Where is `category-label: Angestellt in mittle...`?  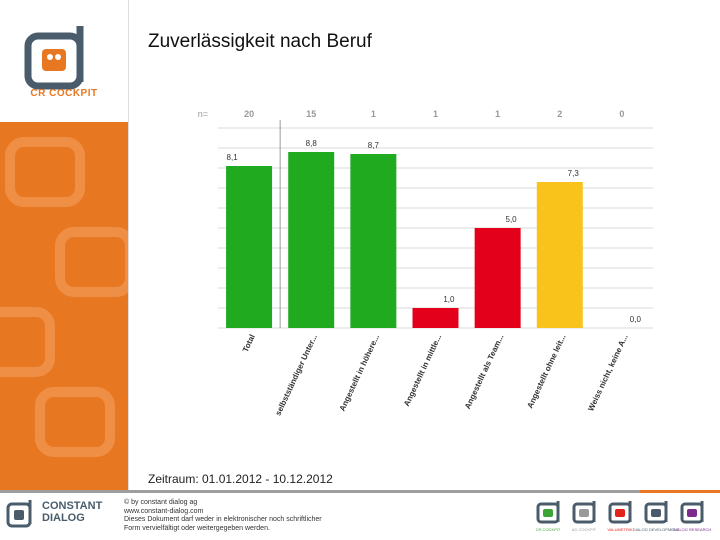
category-label: Angestellt in mittle... is located at coordinates (422, 370).